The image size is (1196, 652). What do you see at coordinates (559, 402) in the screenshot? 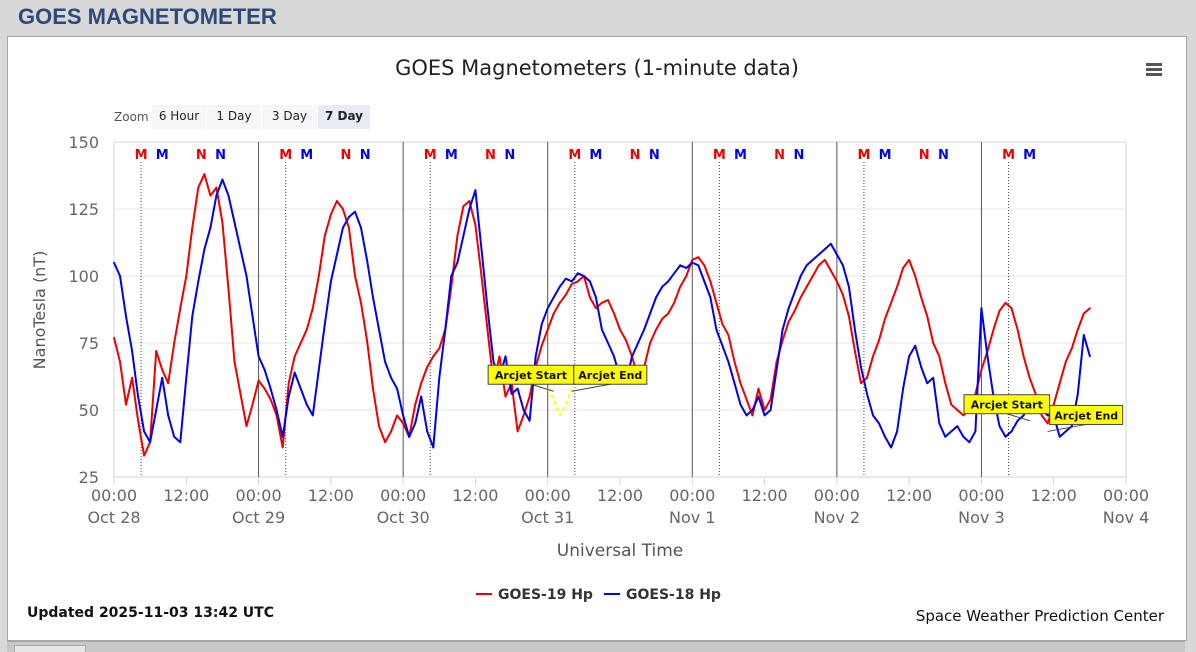
I see `series-line` at bounding box center [559, 402].